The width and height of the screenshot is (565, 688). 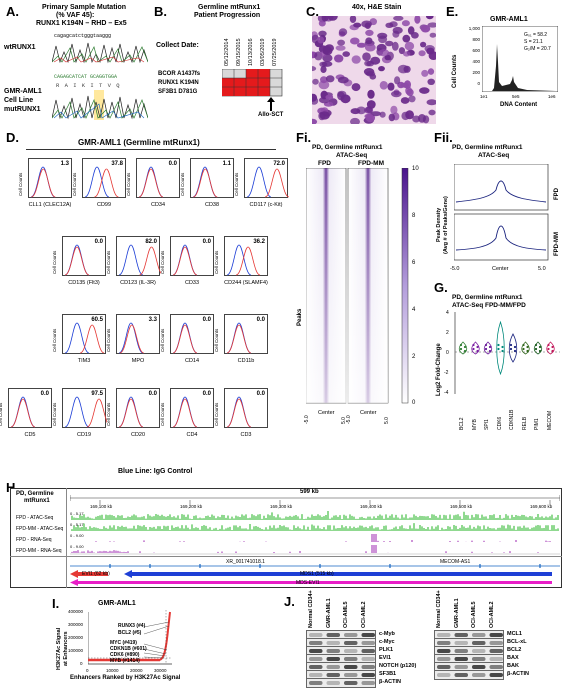 What do you see at coordinates (37, 501) in the screenshot?
I see `panel-h-title-2: mtRunx1` at bounding box center [37, 501].